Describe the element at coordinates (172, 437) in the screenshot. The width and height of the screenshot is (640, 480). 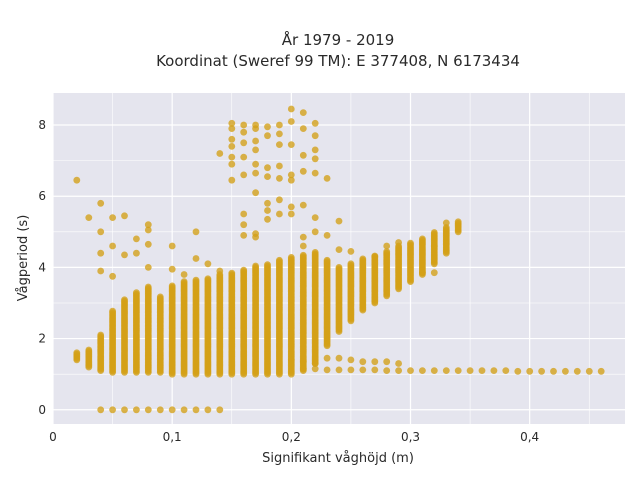
I see `x-tick-label: 0,1` at that location.